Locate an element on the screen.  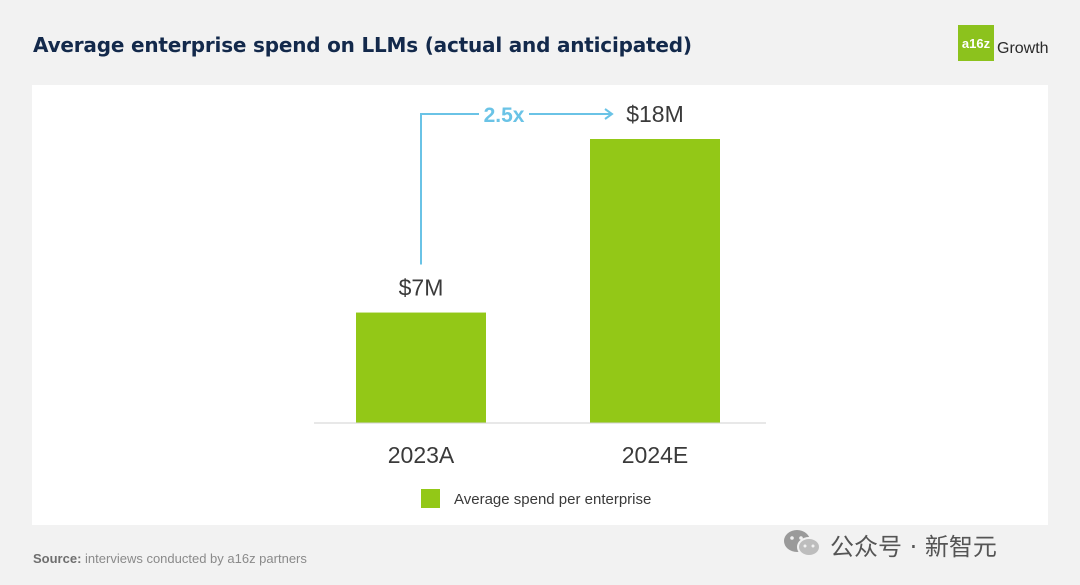
bar-2023A is located at coordinates (421, 367).